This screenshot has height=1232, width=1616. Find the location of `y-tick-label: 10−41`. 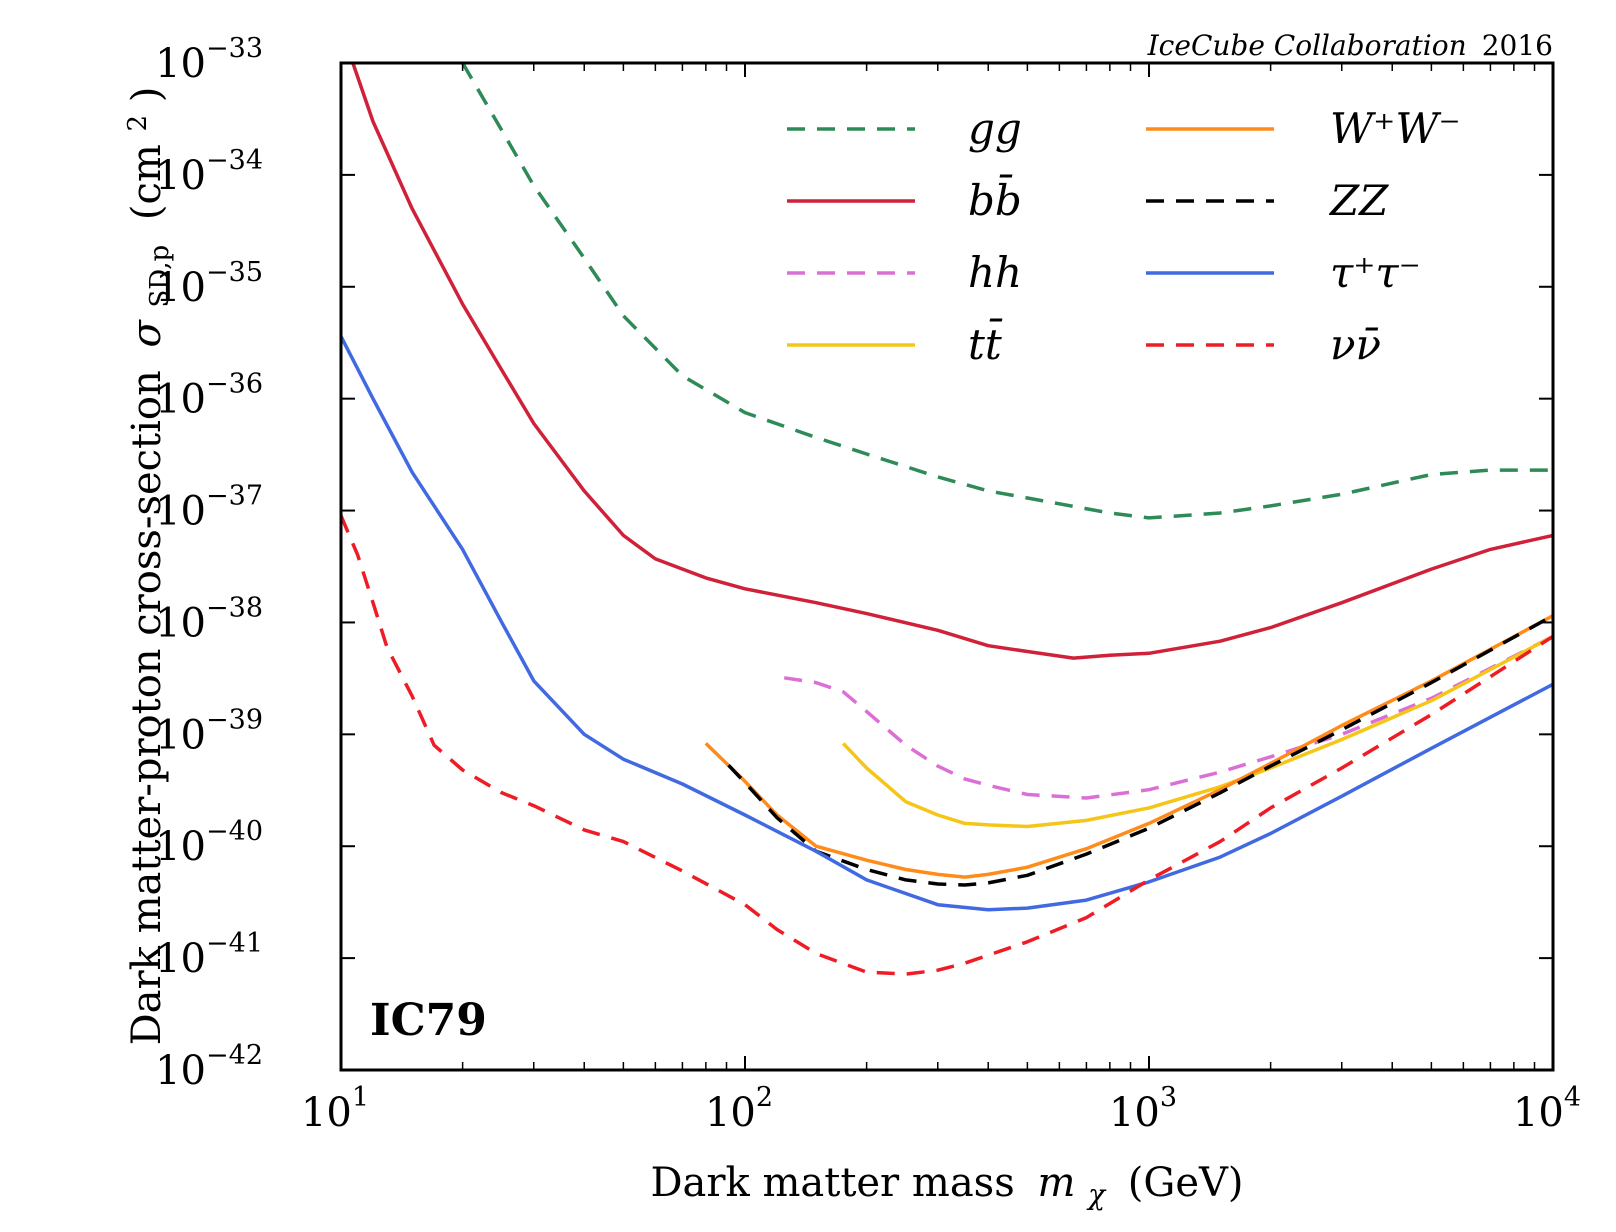

y-tick-label: 10−41 is located at coordinates (209, 955).